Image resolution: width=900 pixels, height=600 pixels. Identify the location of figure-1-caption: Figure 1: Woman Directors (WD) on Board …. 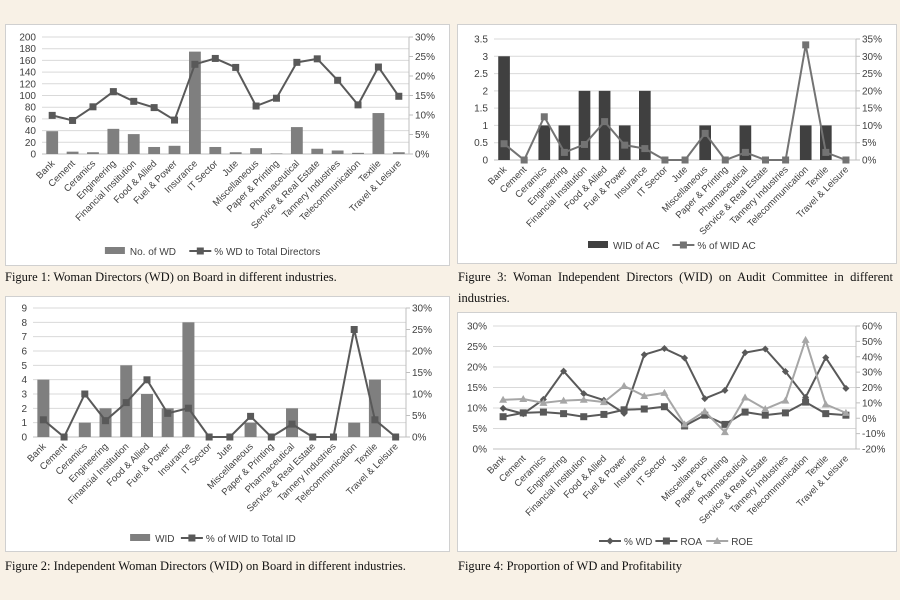
(171, 277).